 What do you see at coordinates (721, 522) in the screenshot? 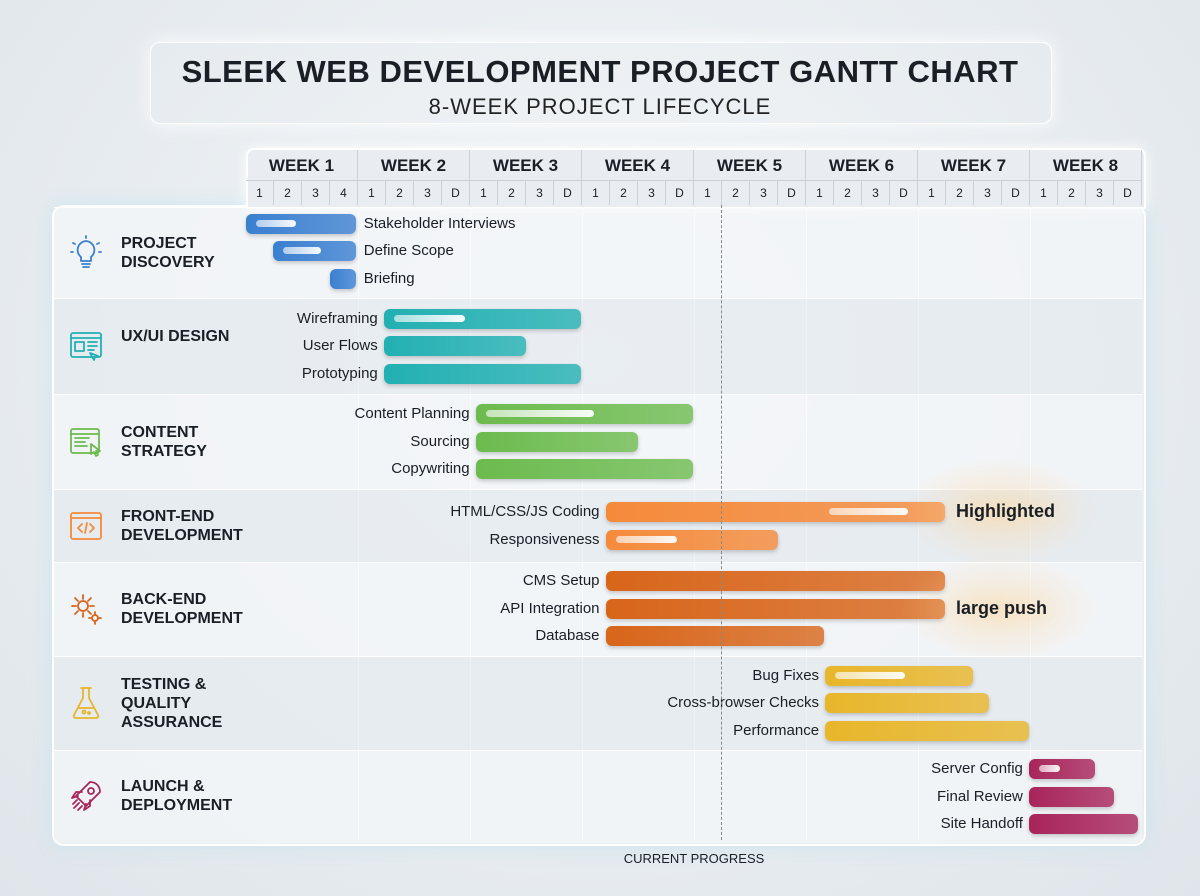
I see `current-progress-line` at bounding box center [721, 522].